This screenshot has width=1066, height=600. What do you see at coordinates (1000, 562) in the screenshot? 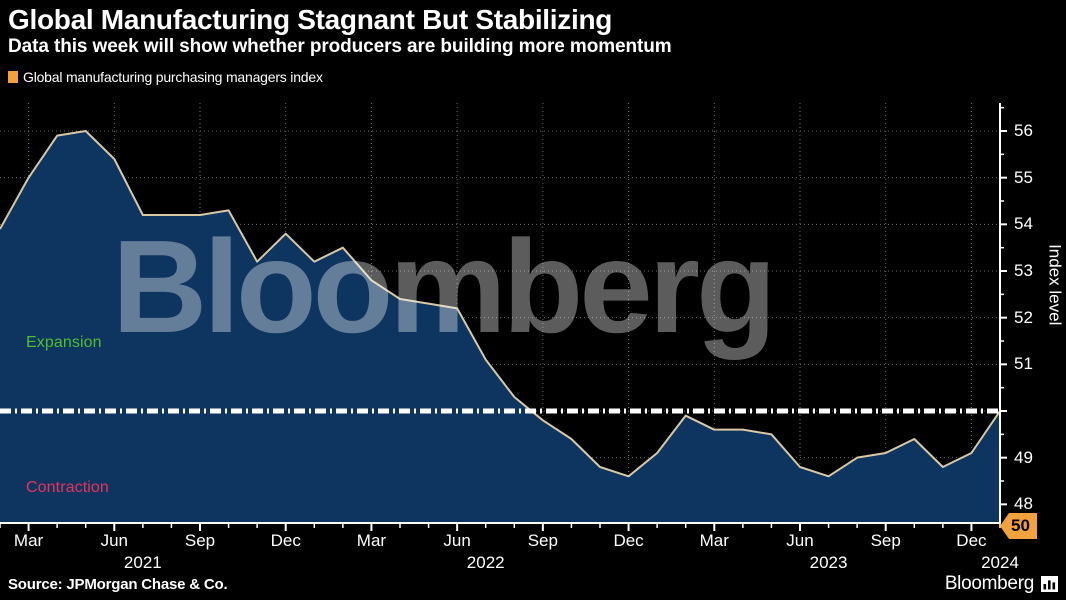
I see `x-axis-year-label: 2024` at bounding box center [1000, 562].